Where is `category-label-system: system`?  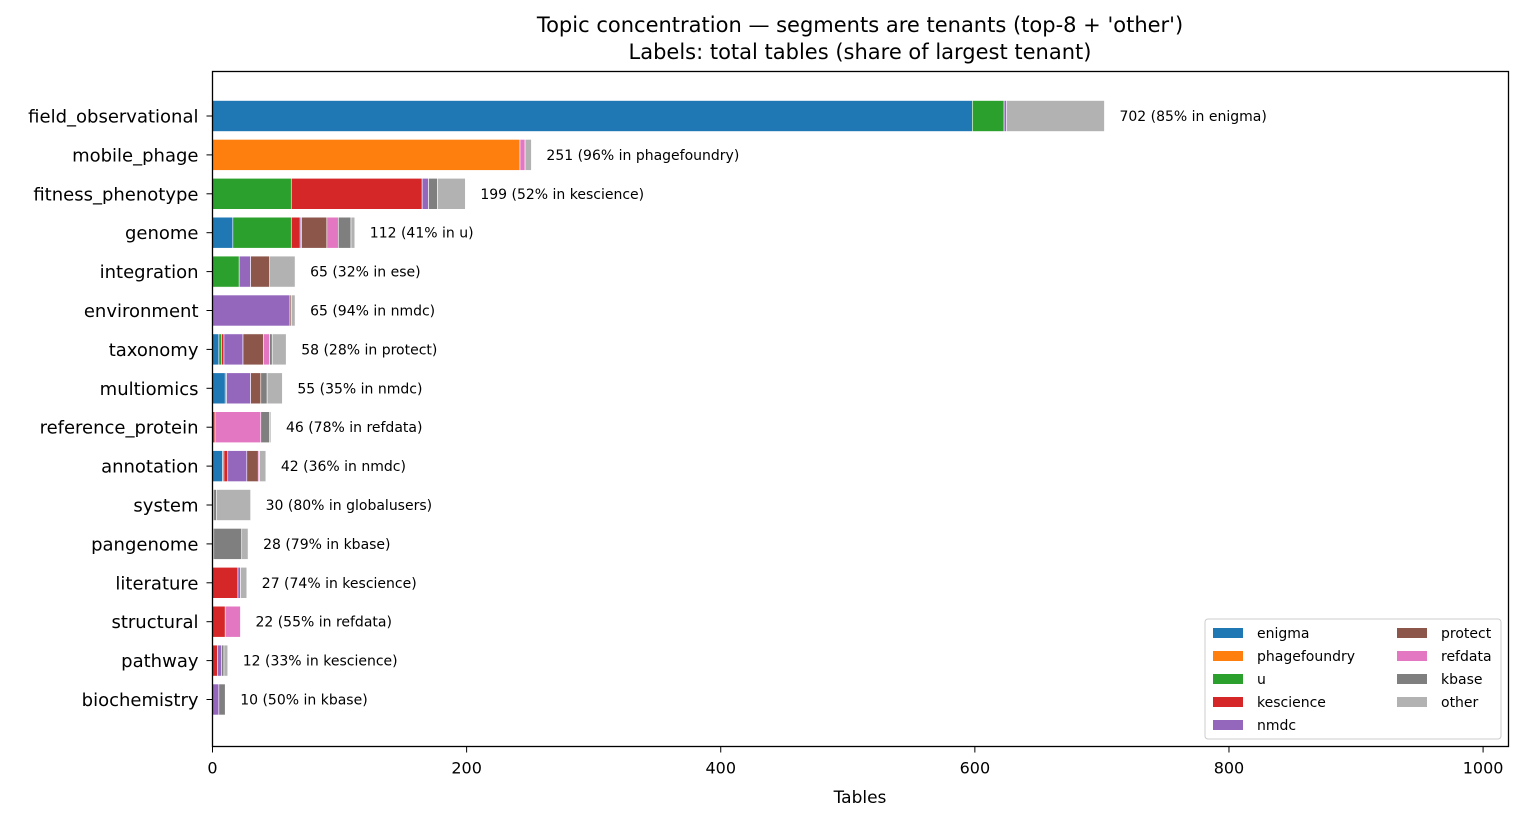
category-label-system: system is located at coordinates (165, 506).